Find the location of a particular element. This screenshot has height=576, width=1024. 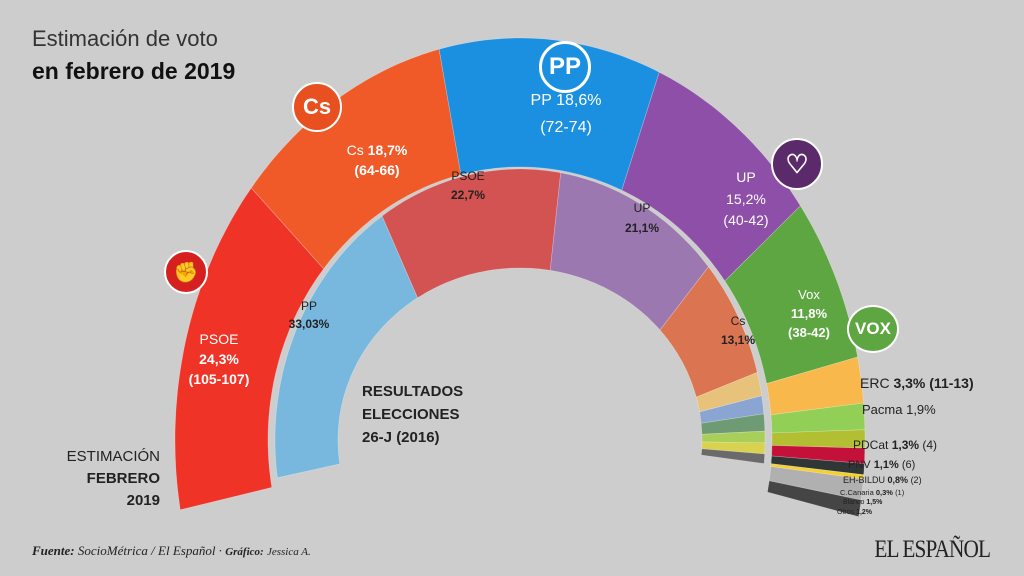

label-cs-outer: Cs 18,7% is located at coordinates (377, 150).